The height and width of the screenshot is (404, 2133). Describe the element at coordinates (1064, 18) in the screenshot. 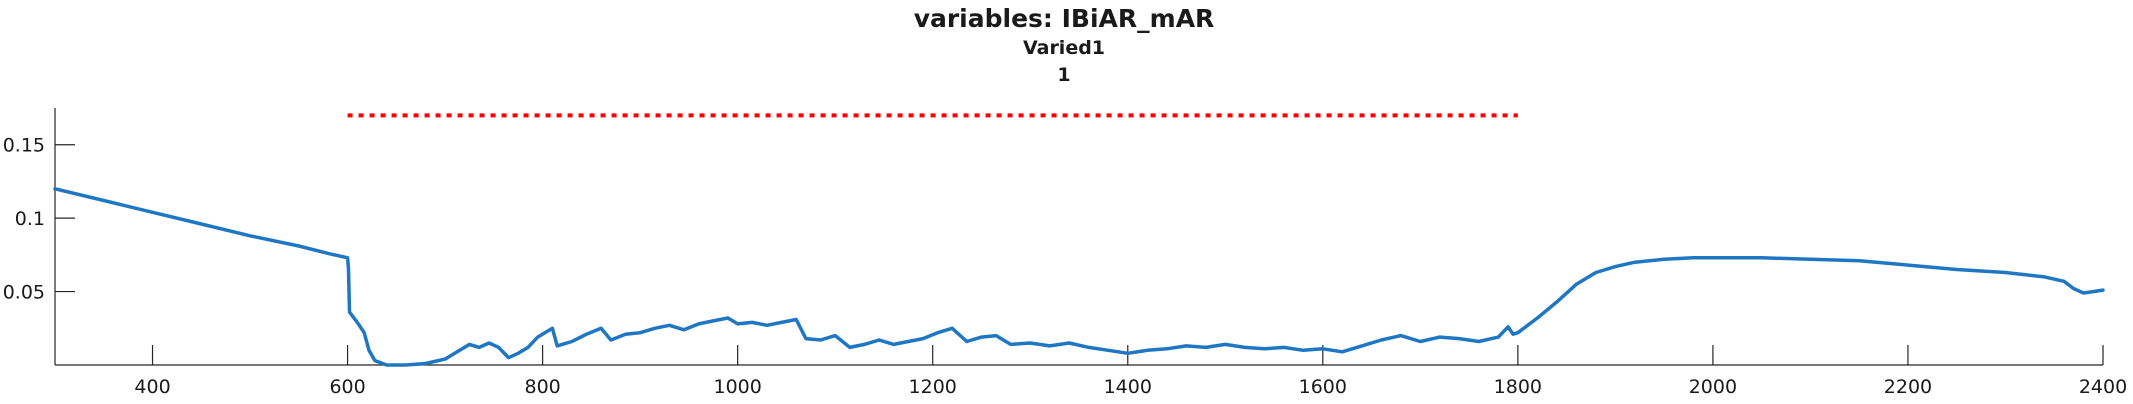

I see `chart-title: variables: IBiAR_mAR` at that location.